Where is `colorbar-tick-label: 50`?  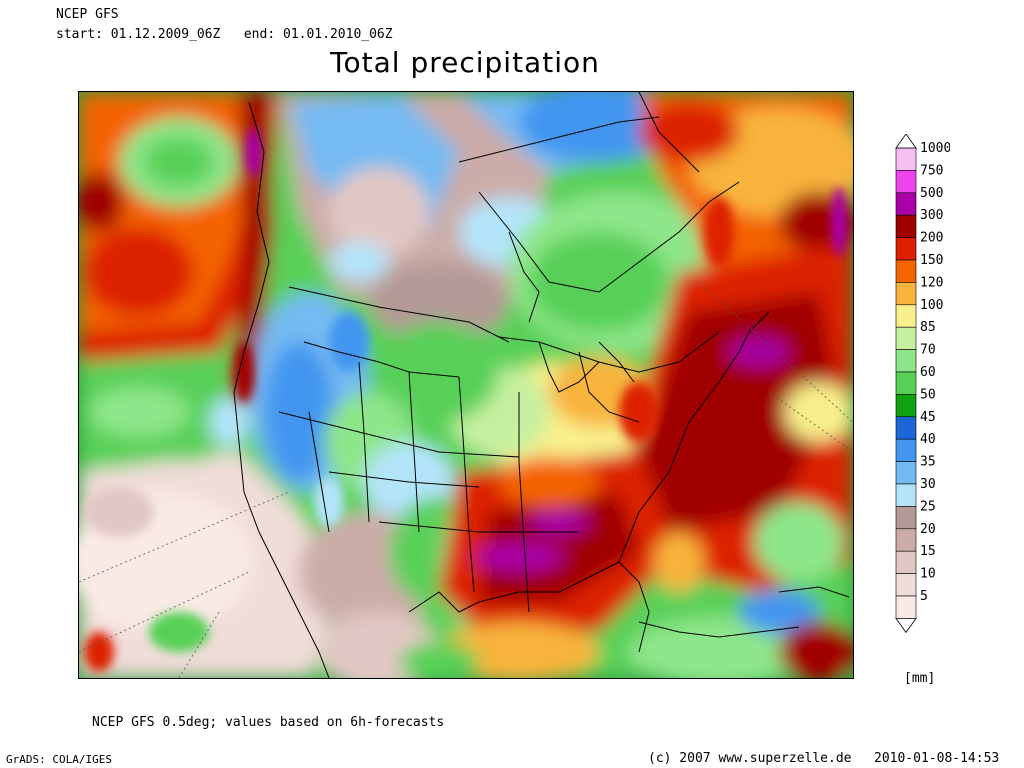 colorbar-tick-label: 50 is located at coordinates (928, 394).